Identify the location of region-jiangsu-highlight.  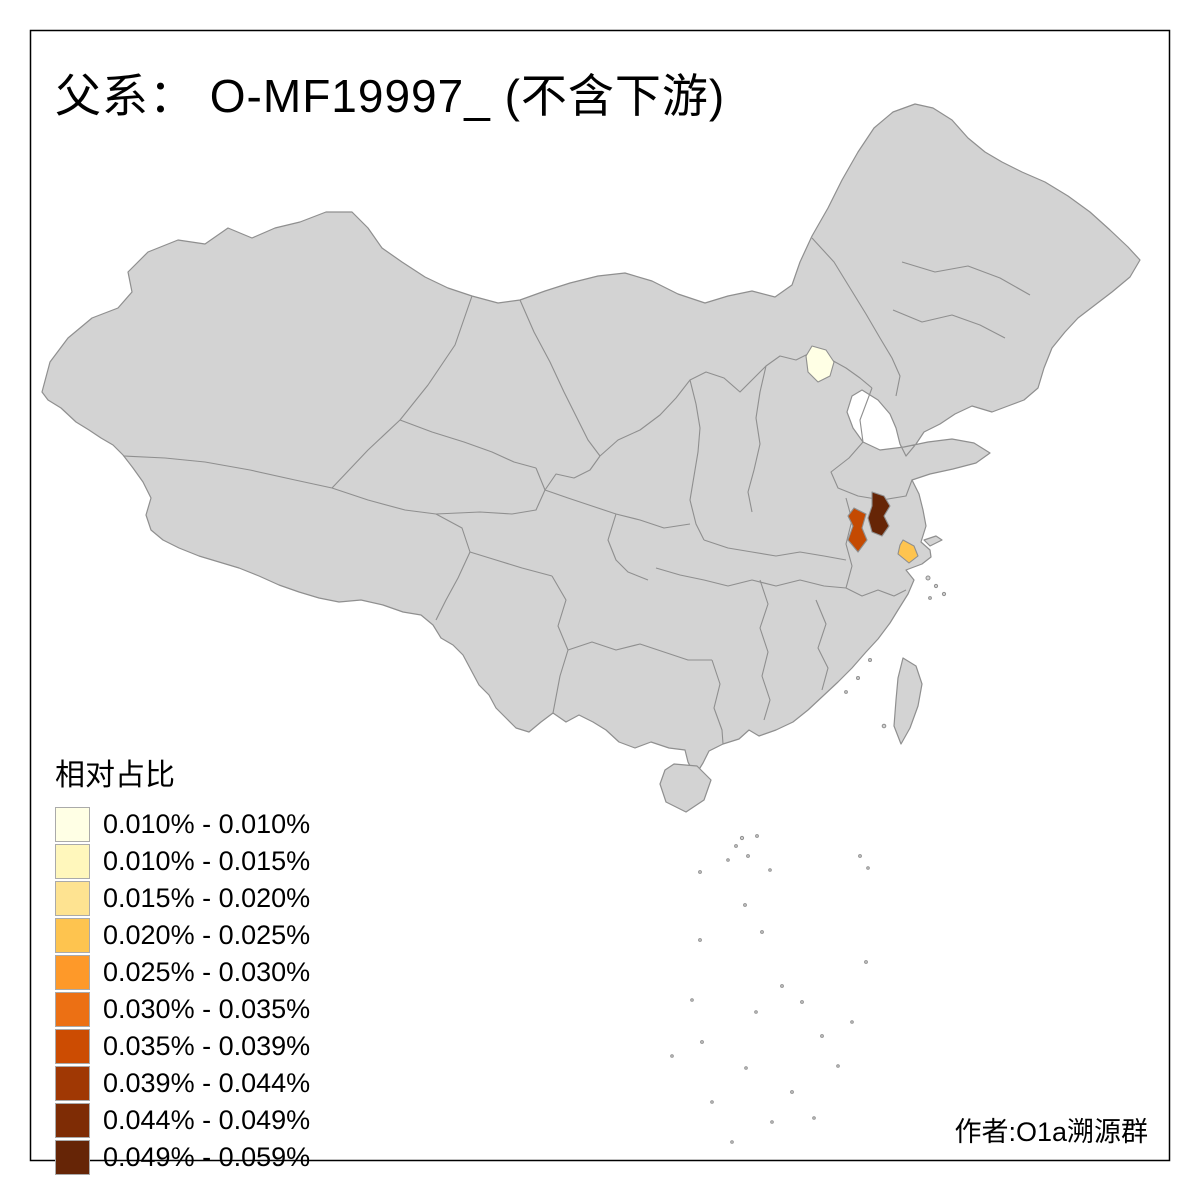
(879, 514).